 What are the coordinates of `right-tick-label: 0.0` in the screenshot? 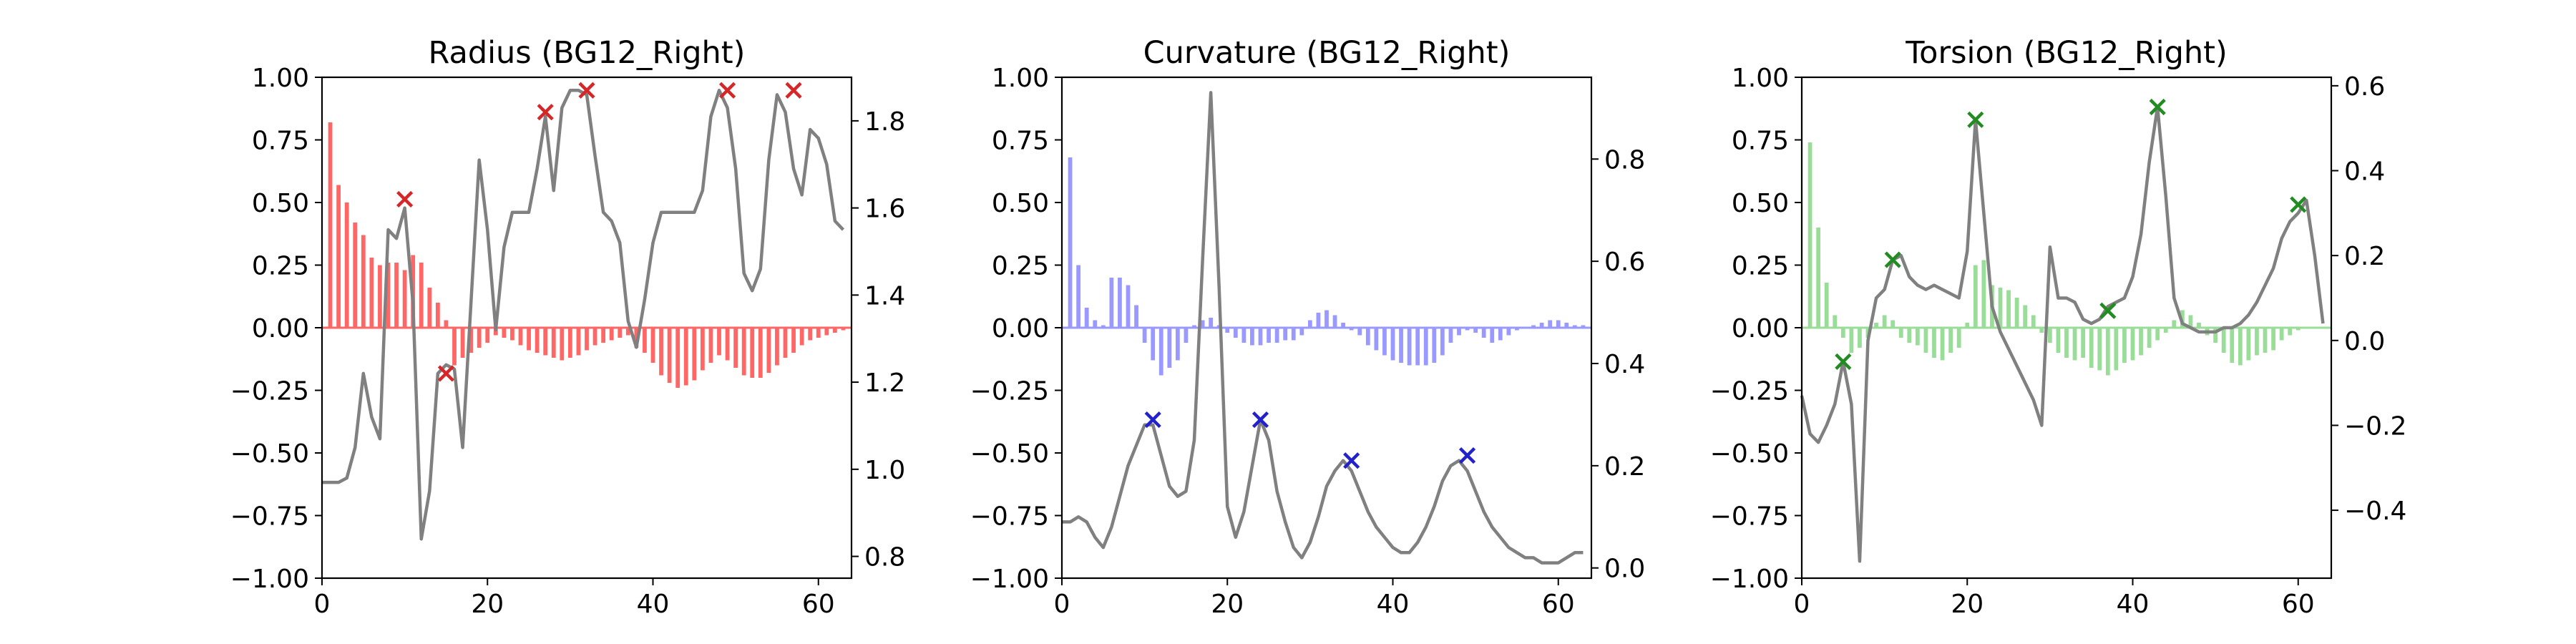 It's located at (2364, 341).